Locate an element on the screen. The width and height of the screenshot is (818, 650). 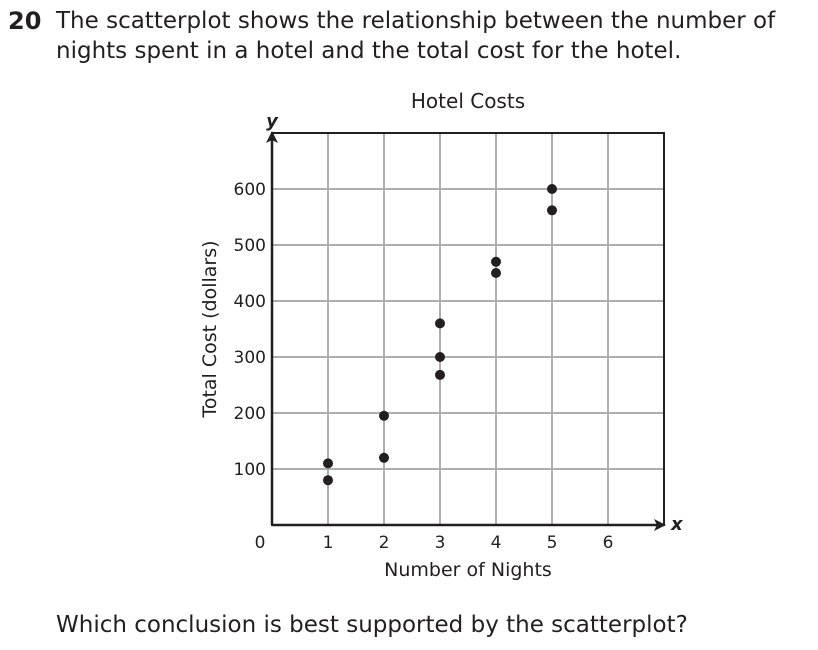
y-axis-title: Total Cost (dollars) is located at coordinates (210, 329).